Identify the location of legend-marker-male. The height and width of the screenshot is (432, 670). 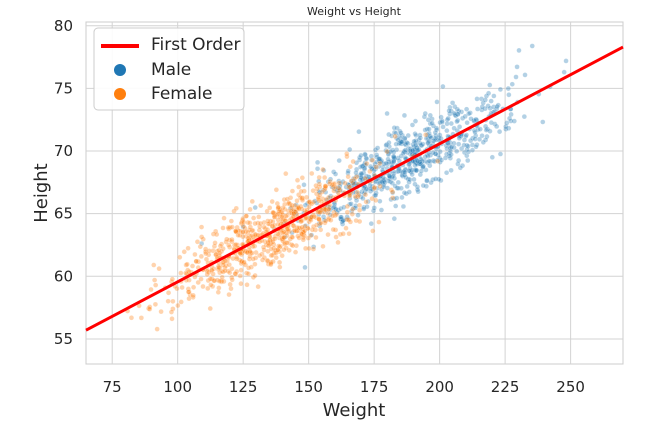
(120, 70).